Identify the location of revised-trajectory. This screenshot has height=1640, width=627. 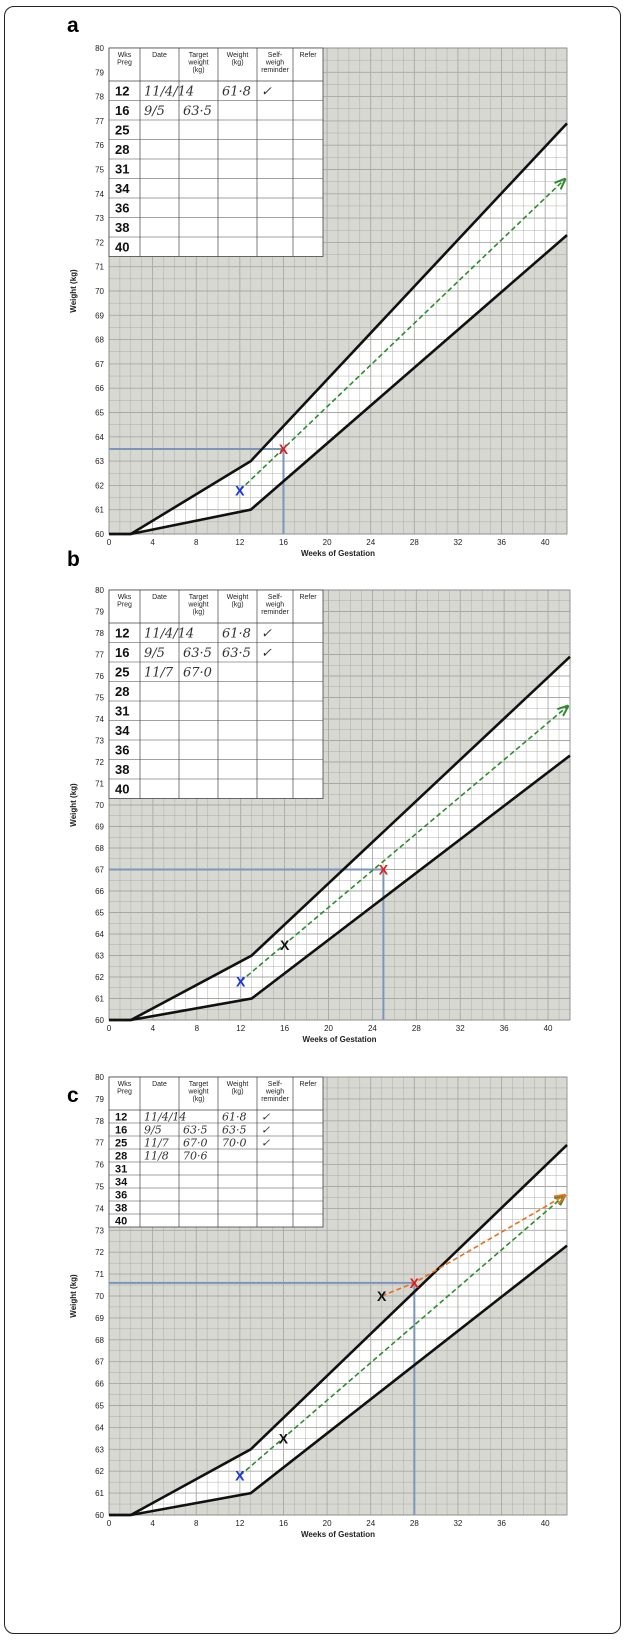
(473, 1246).